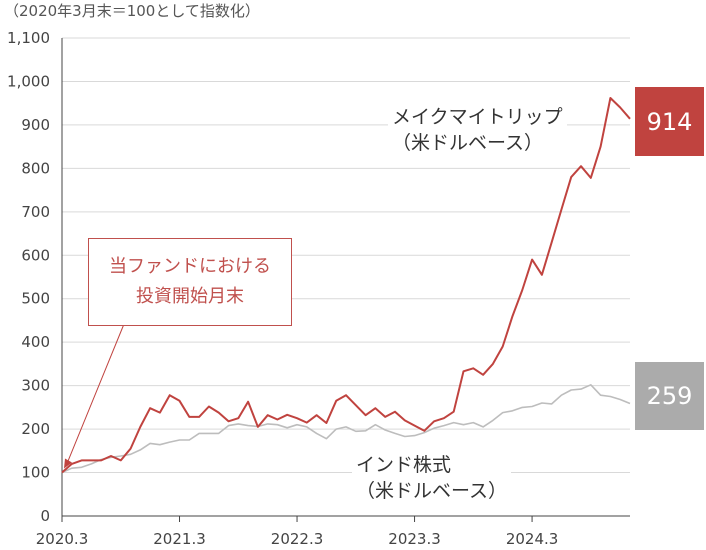 This screenshot has height=550, width=706. Describe the element at coordinates (35, 342) in the screenshot. I see `y-tick-label: 400` at that location.